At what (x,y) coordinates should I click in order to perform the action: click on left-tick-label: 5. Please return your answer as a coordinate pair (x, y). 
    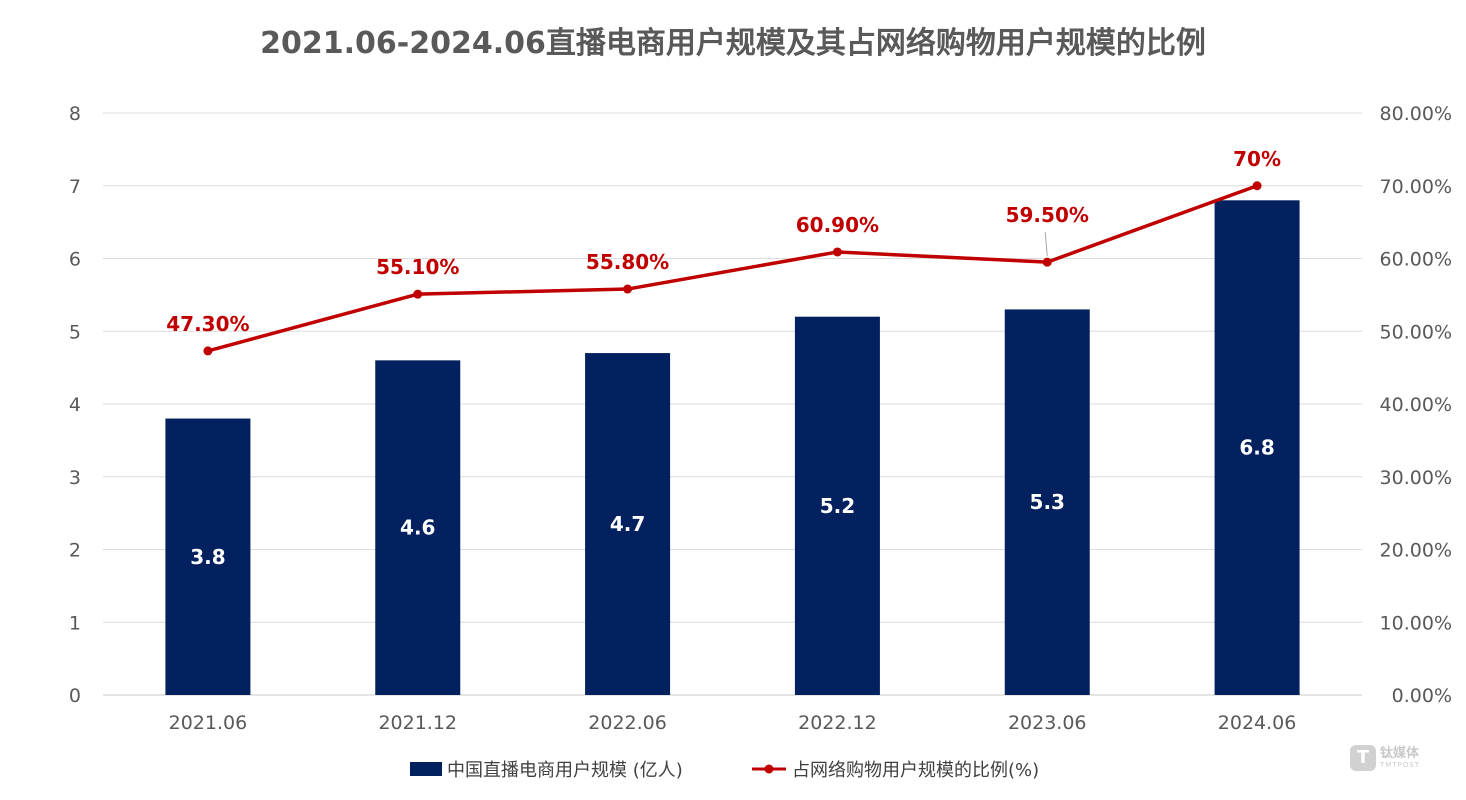
    Looking at the image, I should click on (75, 332).